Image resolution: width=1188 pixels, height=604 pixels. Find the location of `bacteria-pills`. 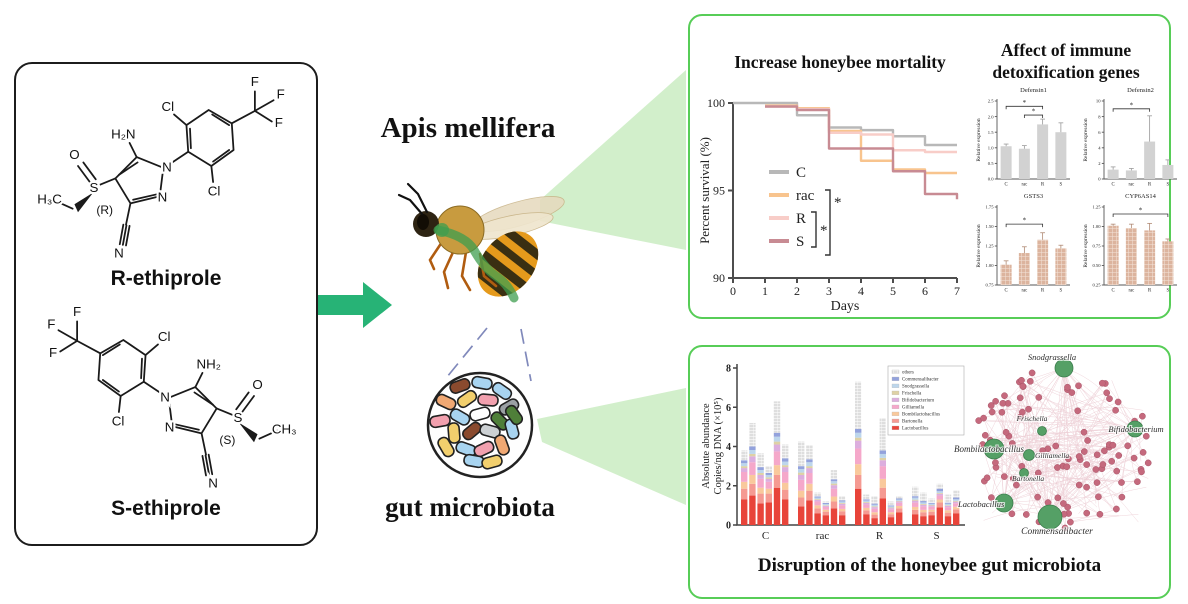

bacteria-pills is located at coordinates (476, 422).